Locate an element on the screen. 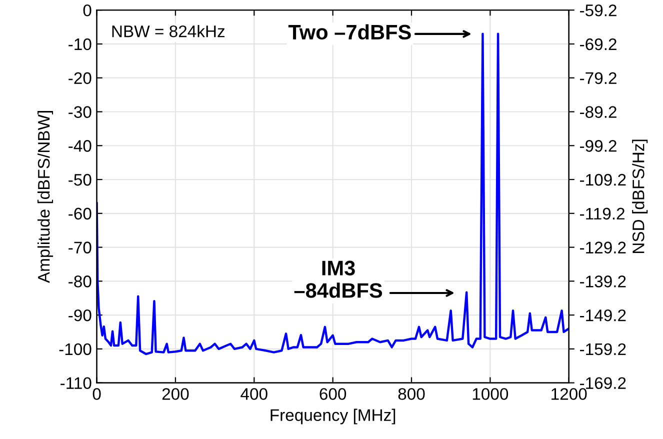 Image resolution: width=663 pixels, height=439 pixels. y2-tick-label: -59.2 is located at coordinates (598, 10).